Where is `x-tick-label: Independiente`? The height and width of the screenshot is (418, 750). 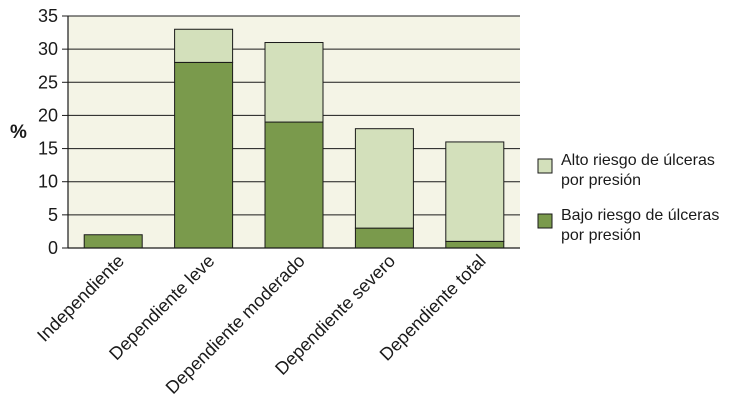
x-tick-label: Independiente is located at coordinates (80, 298).